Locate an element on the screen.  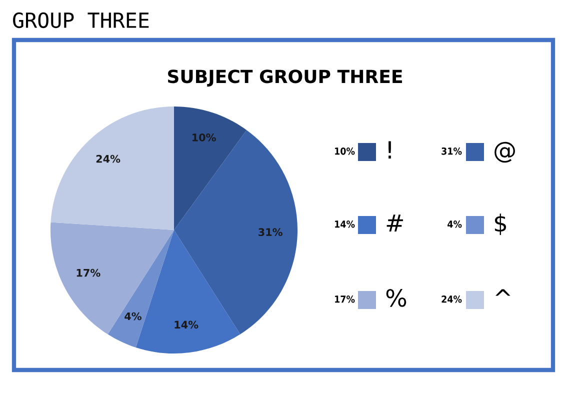
text: 10% is located at coordinates (345, 151).